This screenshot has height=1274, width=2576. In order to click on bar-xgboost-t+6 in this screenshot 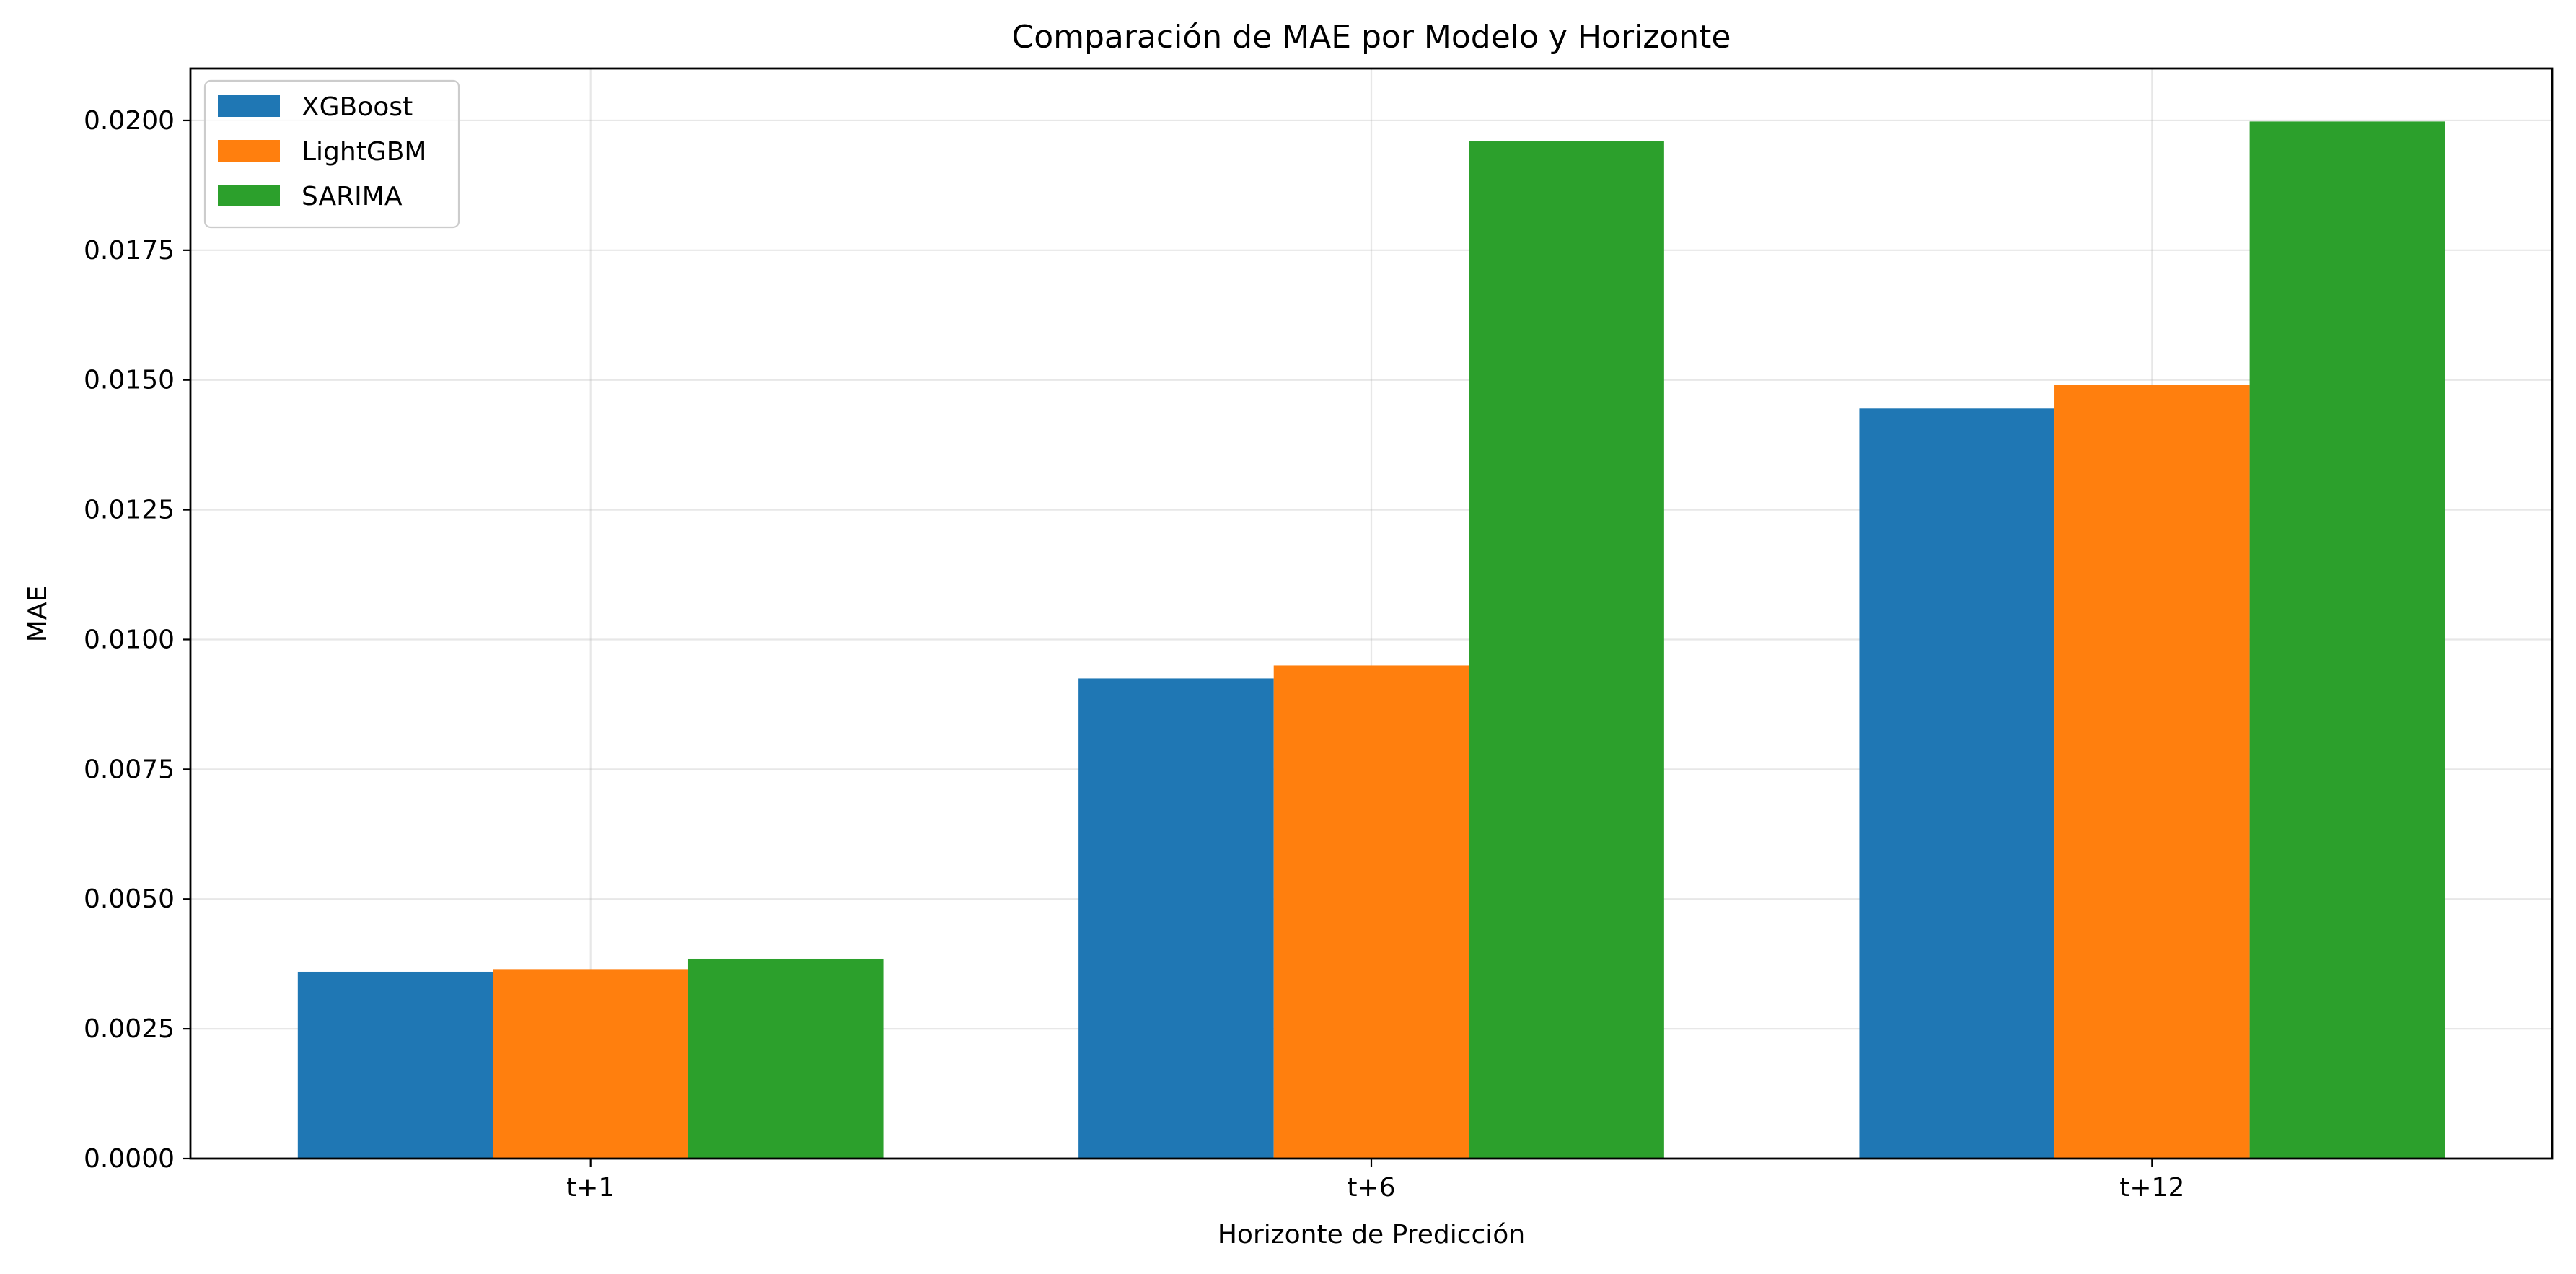, I will do `click(1176, 918)`.